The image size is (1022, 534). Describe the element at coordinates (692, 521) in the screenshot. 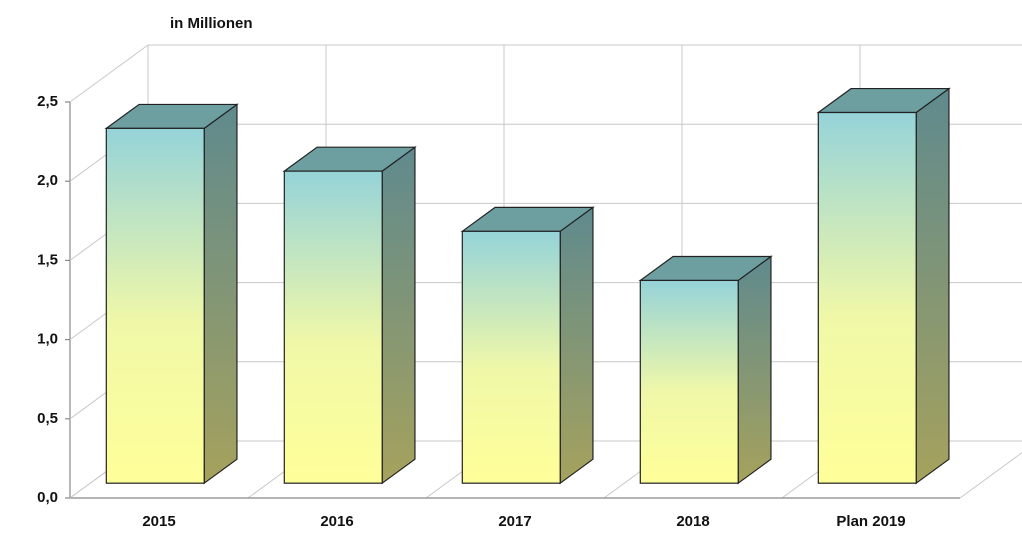

I see `x-tick-label: 2018` at that location.